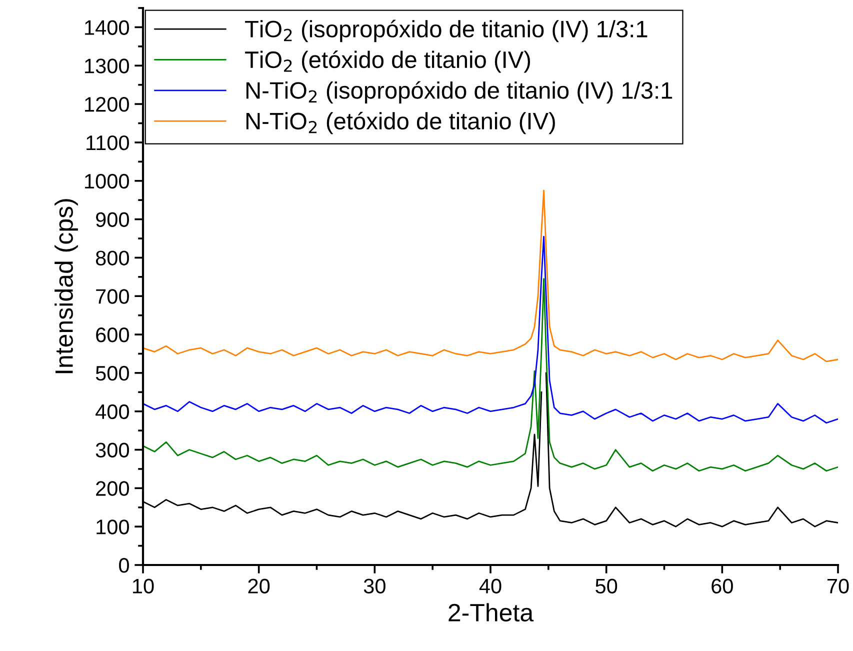 This screenshot has width=853, height=651. Describe the element at coordinates (107, 66) in the screenshot. I see `y-tick-label: 1300` at that location.